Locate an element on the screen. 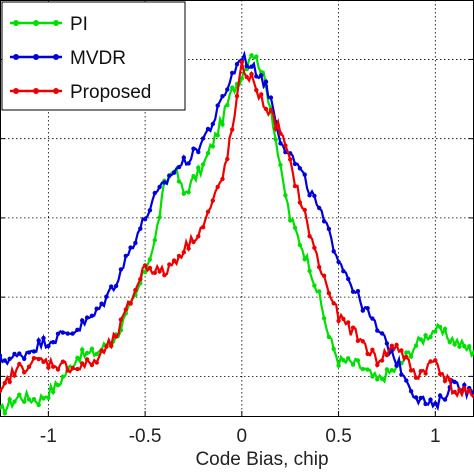 This screenshot has height=474, width=474. legend-marker-mid-proposed is located at coordinates (36, 91).